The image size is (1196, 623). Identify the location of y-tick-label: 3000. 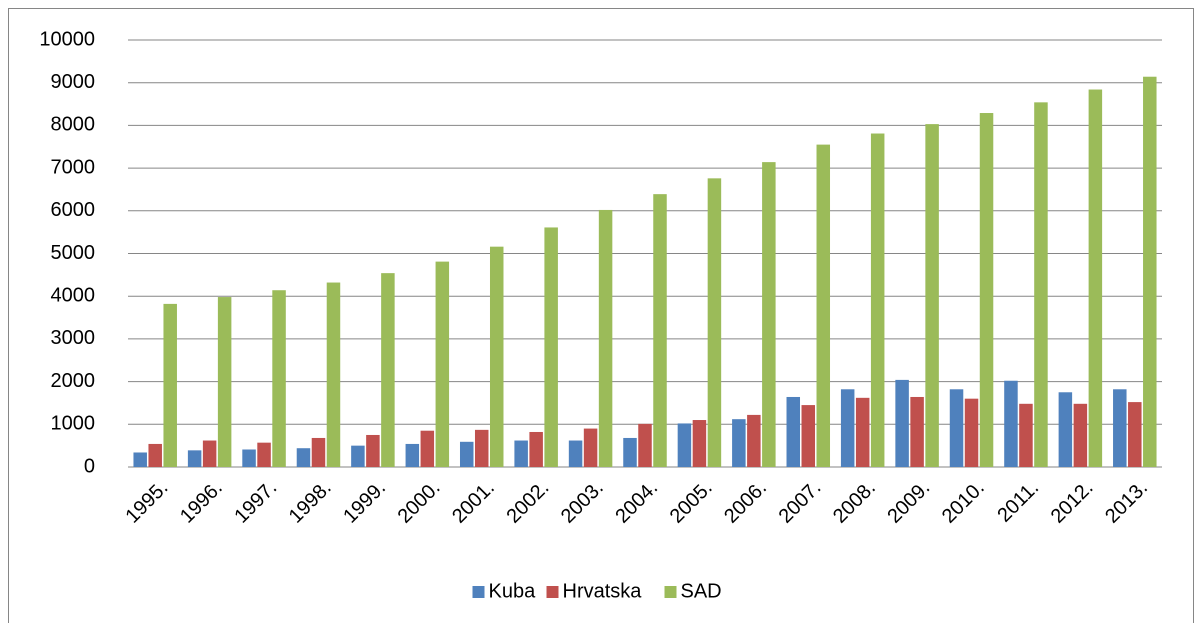
(73, 338).